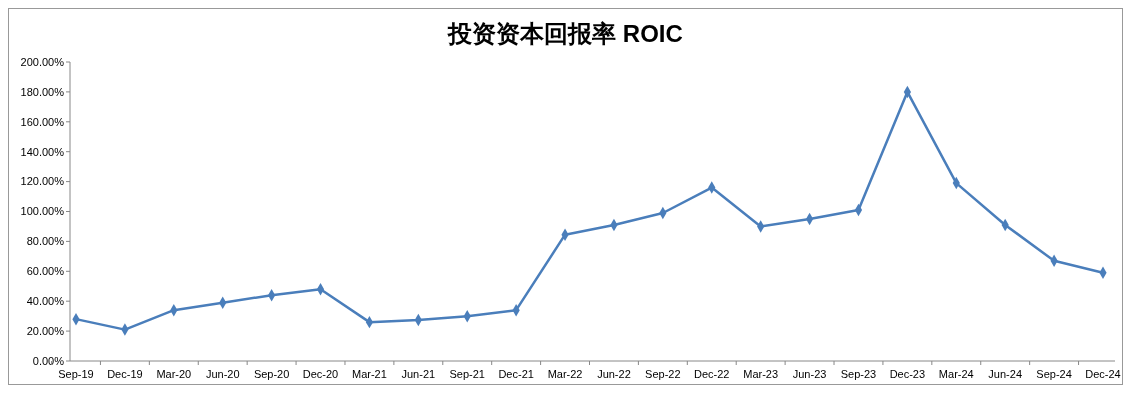 This screenshot has width=1131, height=393. I want to click on x-tick-label: Sep-24, so click(1054, 374).